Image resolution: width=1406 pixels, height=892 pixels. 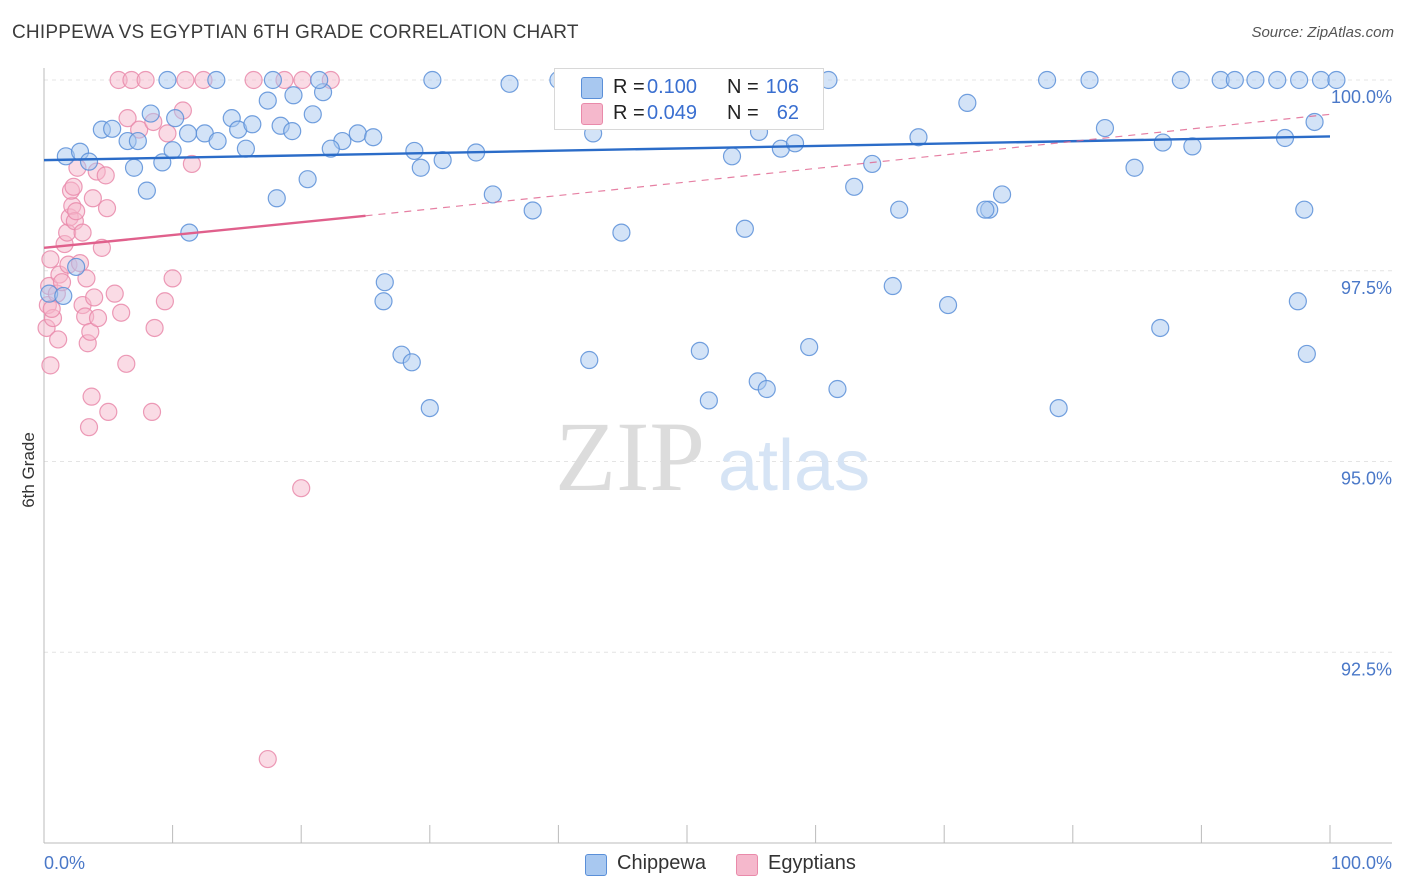 I want to click on n-value: 62, so click(x=787, y=113).